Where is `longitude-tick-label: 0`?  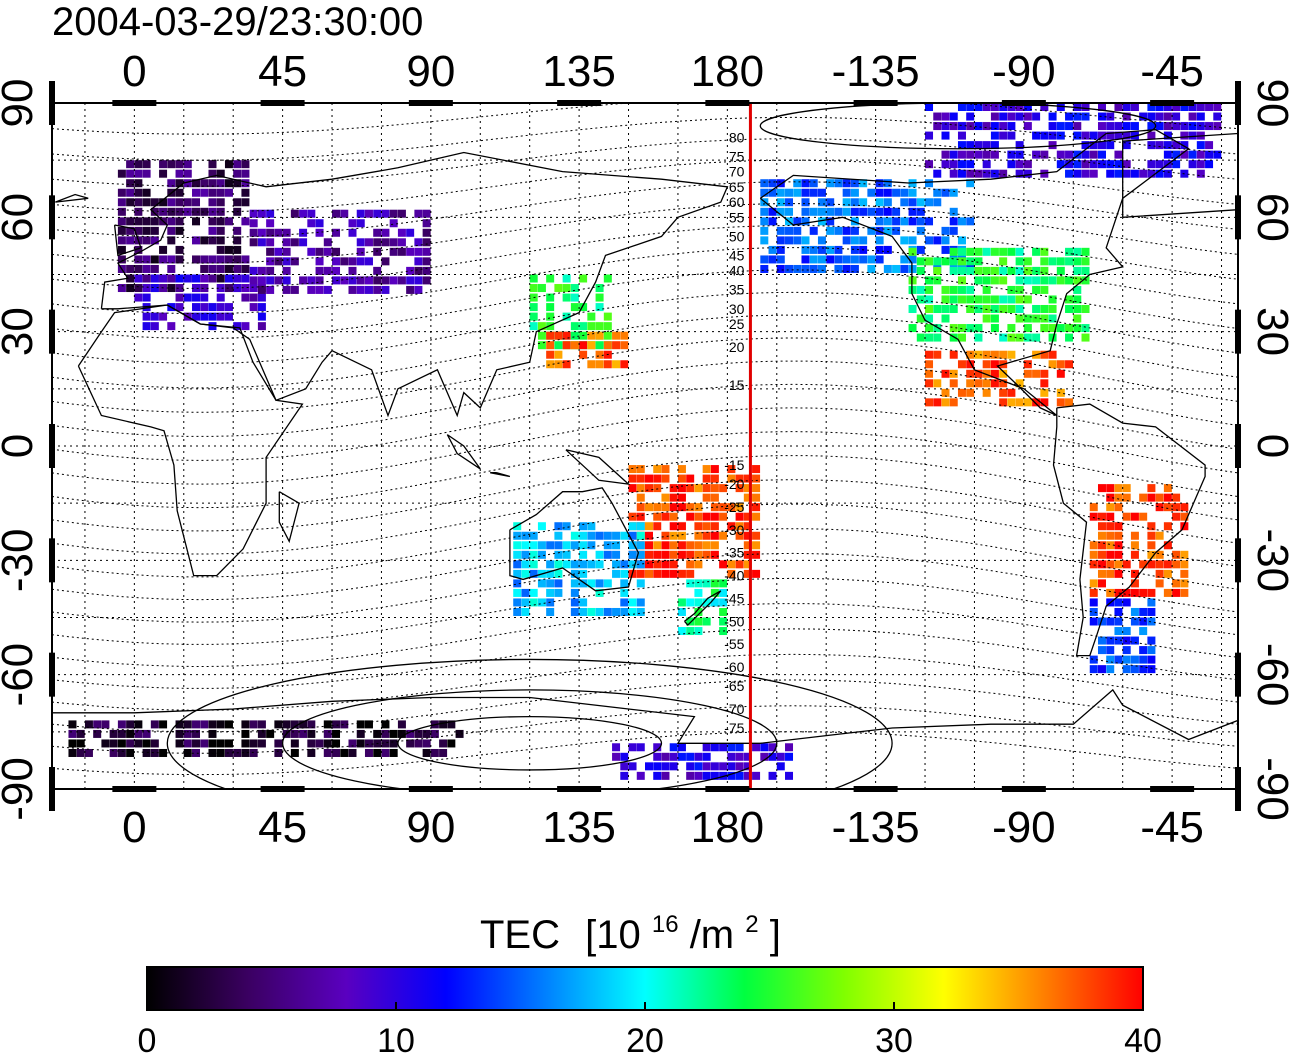 longitude-tick-label: 0 is located at coordinates (134, 827).